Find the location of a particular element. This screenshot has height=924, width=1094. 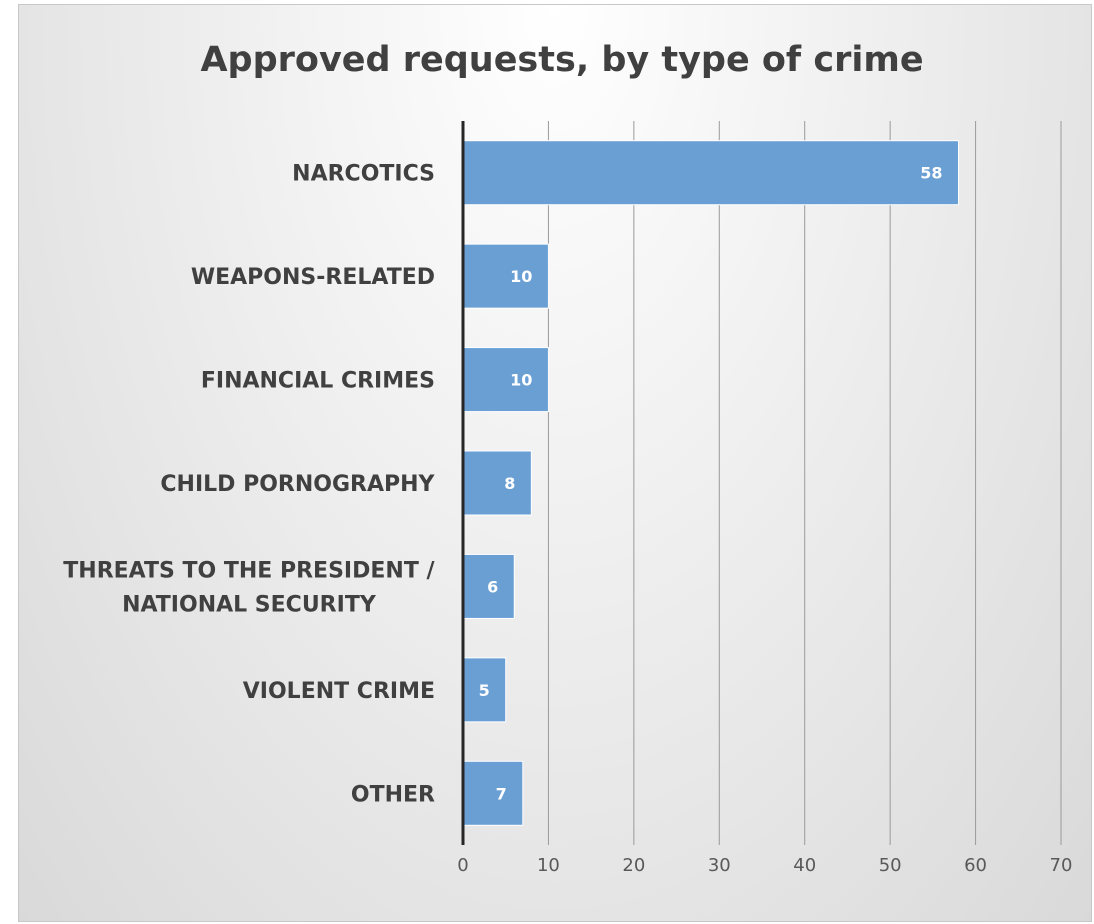

category-label: VIOLENT CRIME is located at coordinates (339, 691).